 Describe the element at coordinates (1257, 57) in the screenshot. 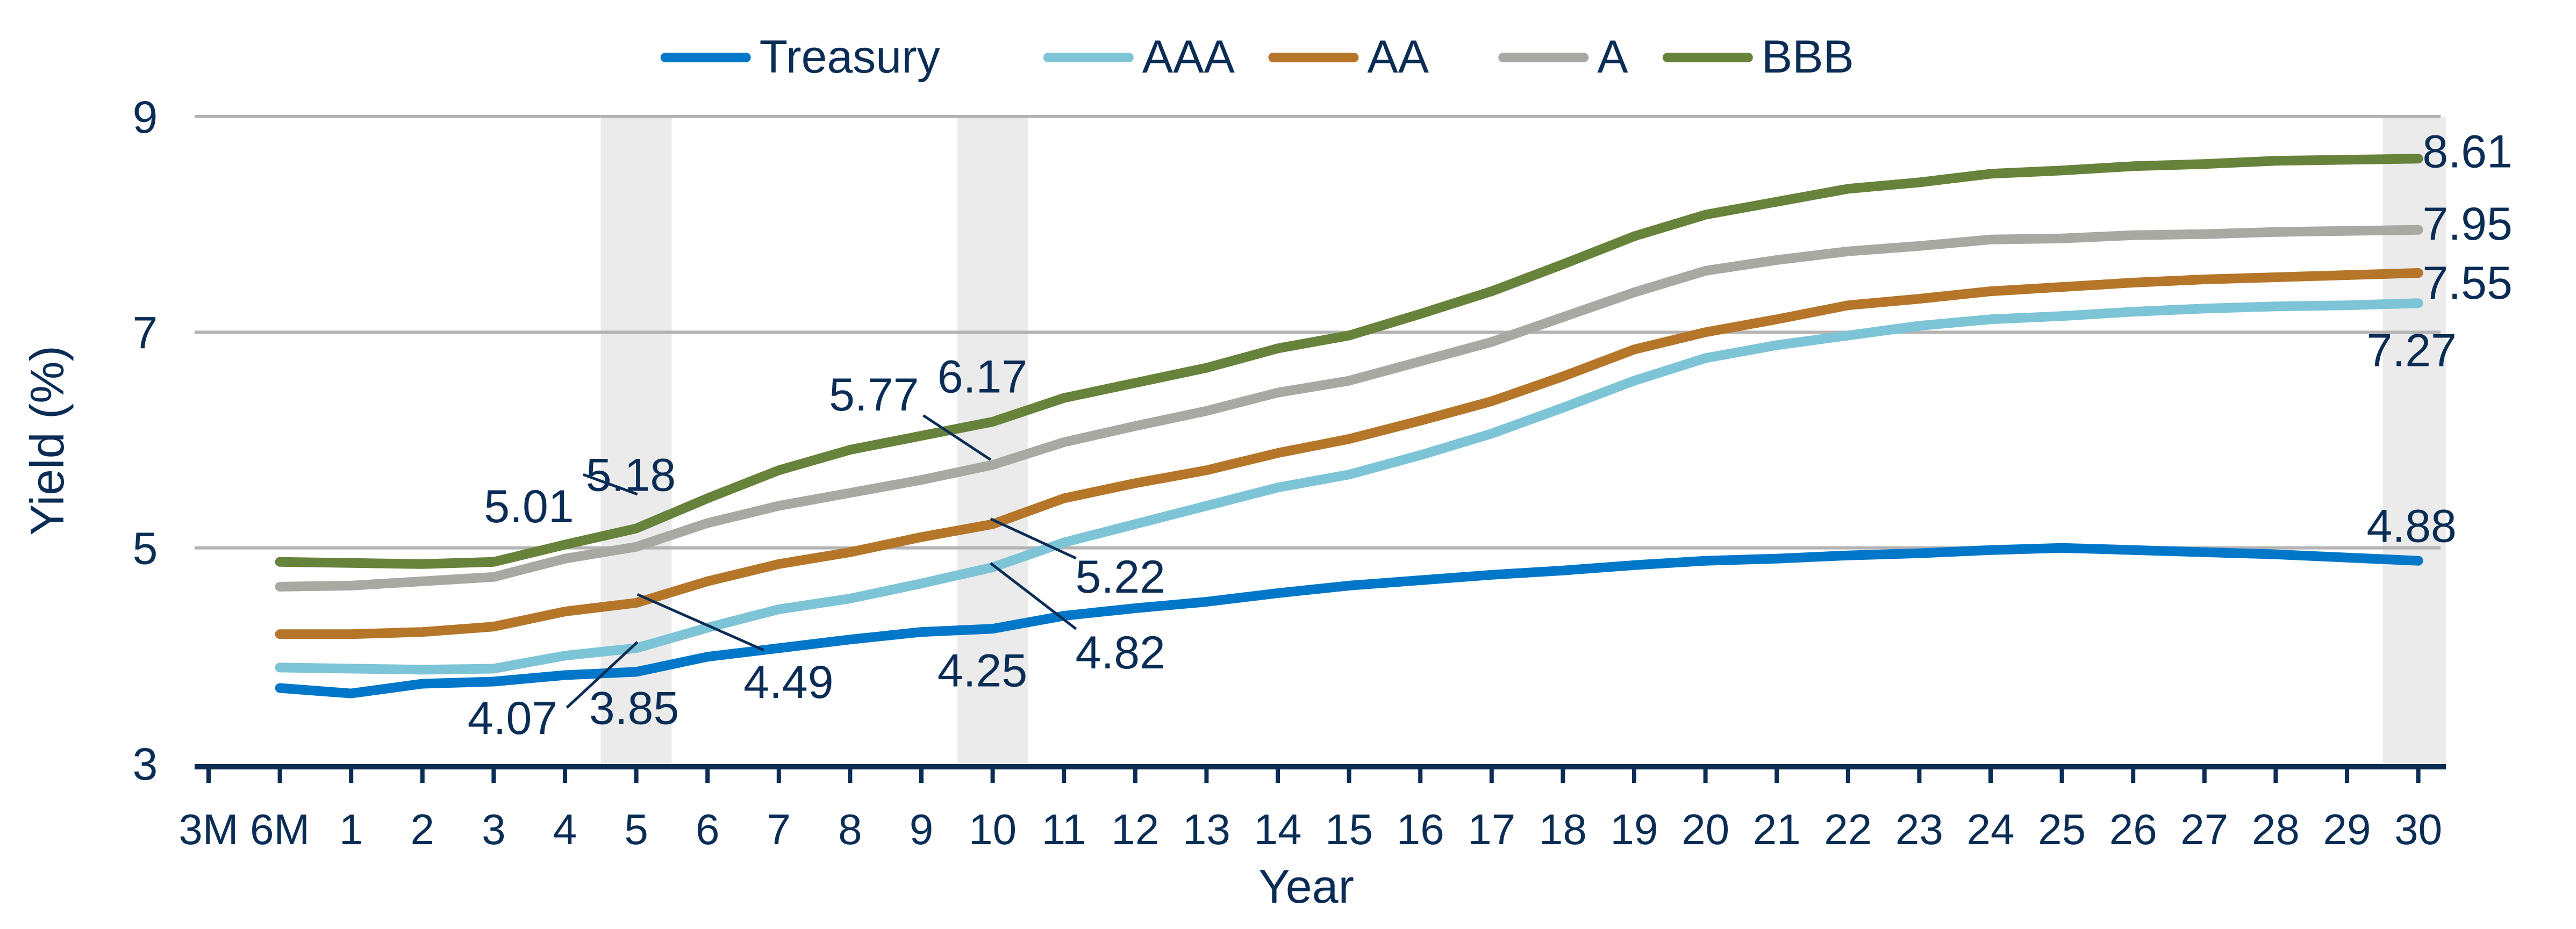

I see `legend: Treasury AAA AA A BBB` at that location.